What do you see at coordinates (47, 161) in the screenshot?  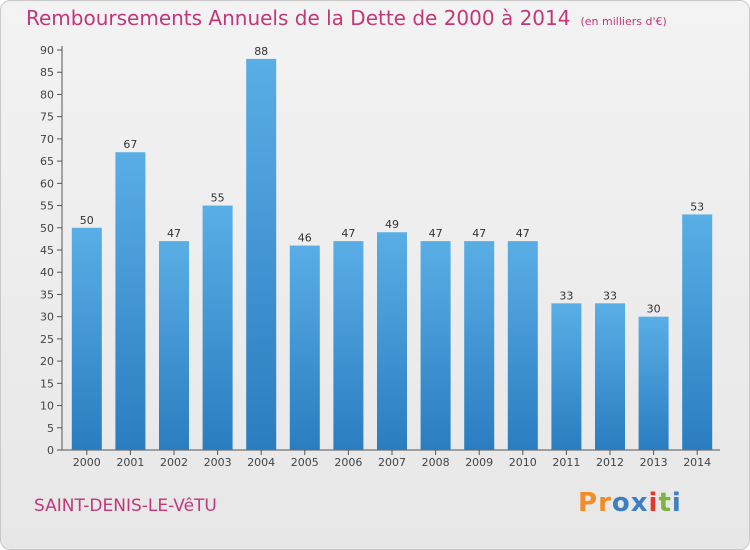 I see `y-tick-label: 65` at bounding box center [47, 161].